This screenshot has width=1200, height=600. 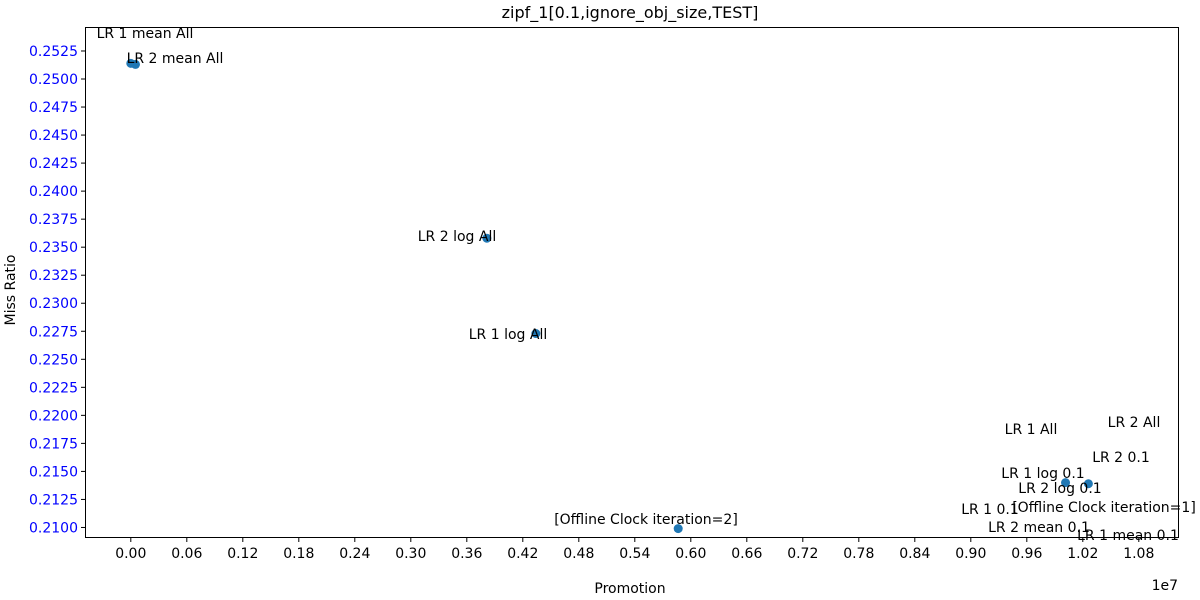 What do you see at coordinates (1031, 430) in the screenshot?
I see `annotation-label: LR 1 All` at bounding box center [1031, 430].